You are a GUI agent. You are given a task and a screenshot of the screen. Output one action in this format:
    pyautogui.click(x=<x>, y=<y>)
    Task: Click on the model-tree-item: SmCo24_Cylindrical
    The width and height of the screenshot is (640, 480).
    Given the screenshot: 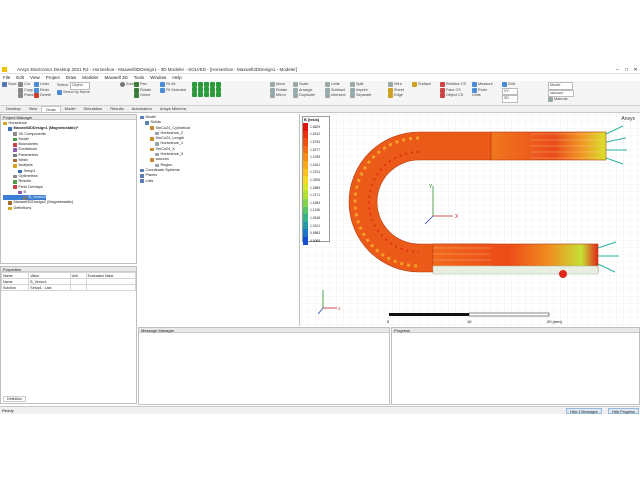 What is the action you would take?
    pyautogui.click(x=218, y=128)
    